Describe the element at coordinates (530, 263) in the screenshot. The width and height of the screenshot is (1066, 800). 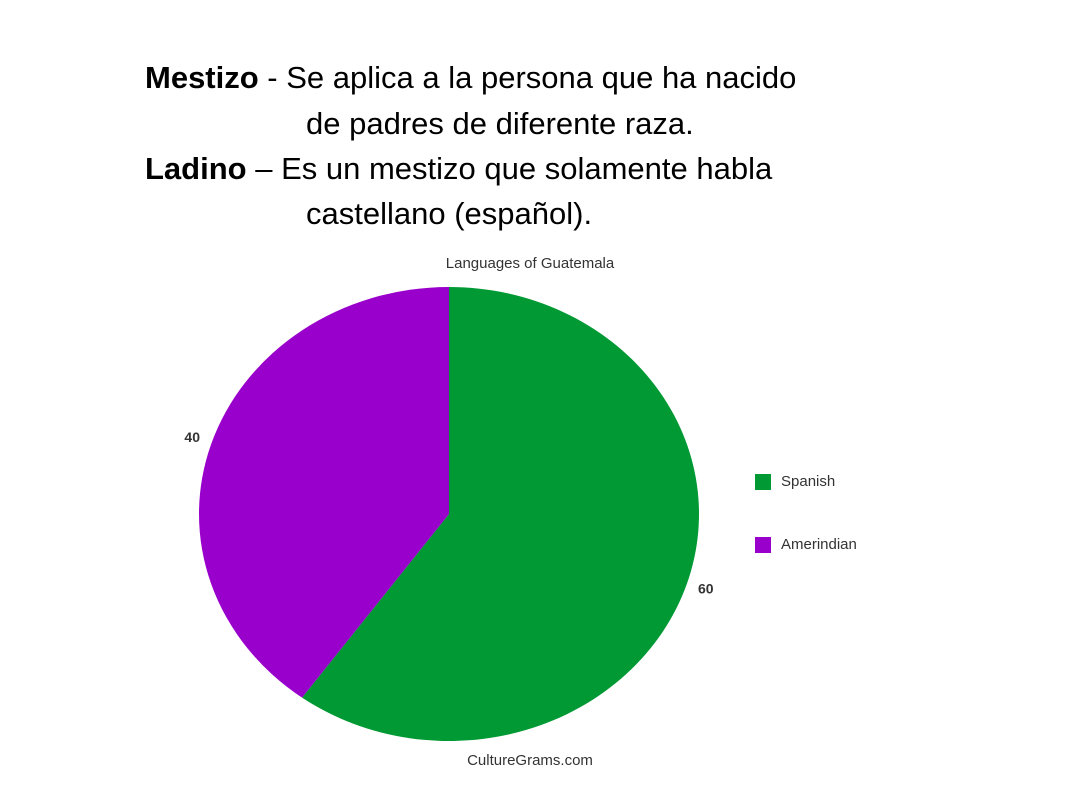
I see `chart-title: Languages of Guatemala` at that location.